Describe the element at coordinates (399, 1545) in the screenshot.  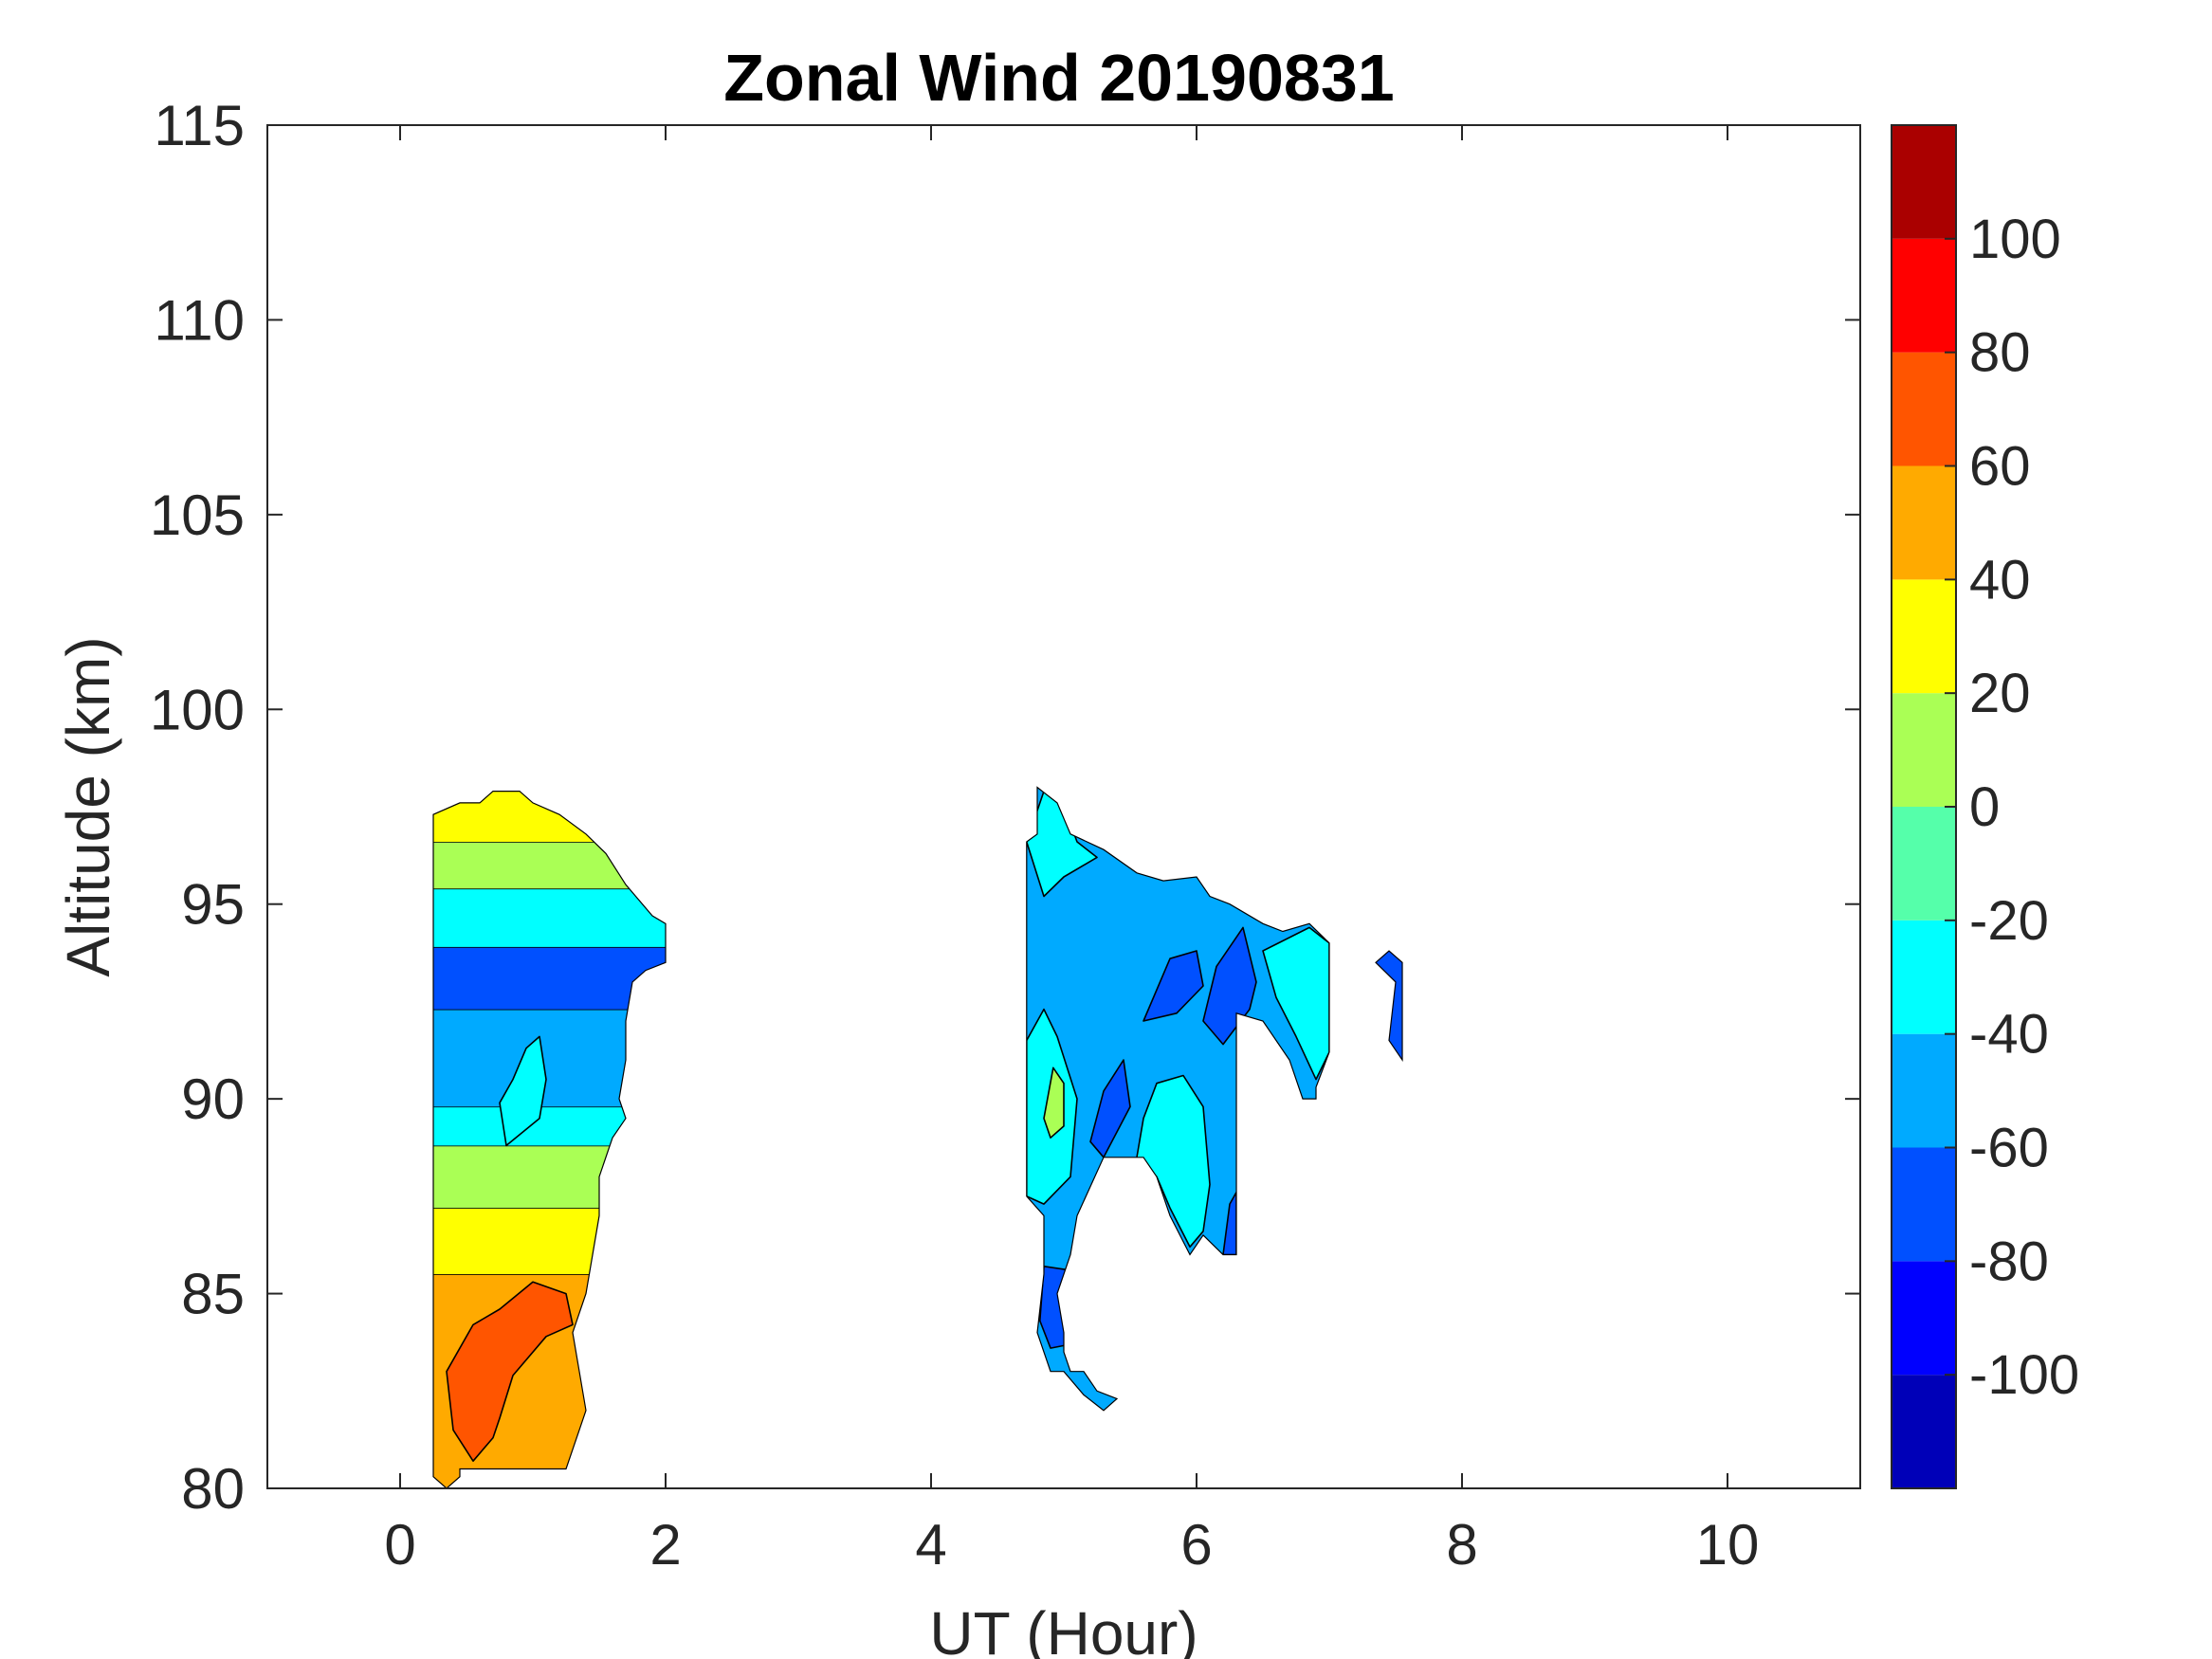
I see `x-tick-label: 0` at that location.